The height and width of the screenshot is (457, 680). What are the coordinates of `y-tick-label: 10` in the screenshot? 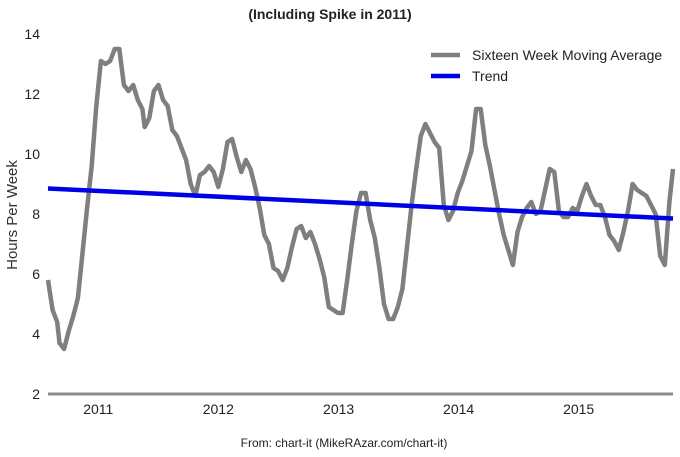 It's located at (32, 154).